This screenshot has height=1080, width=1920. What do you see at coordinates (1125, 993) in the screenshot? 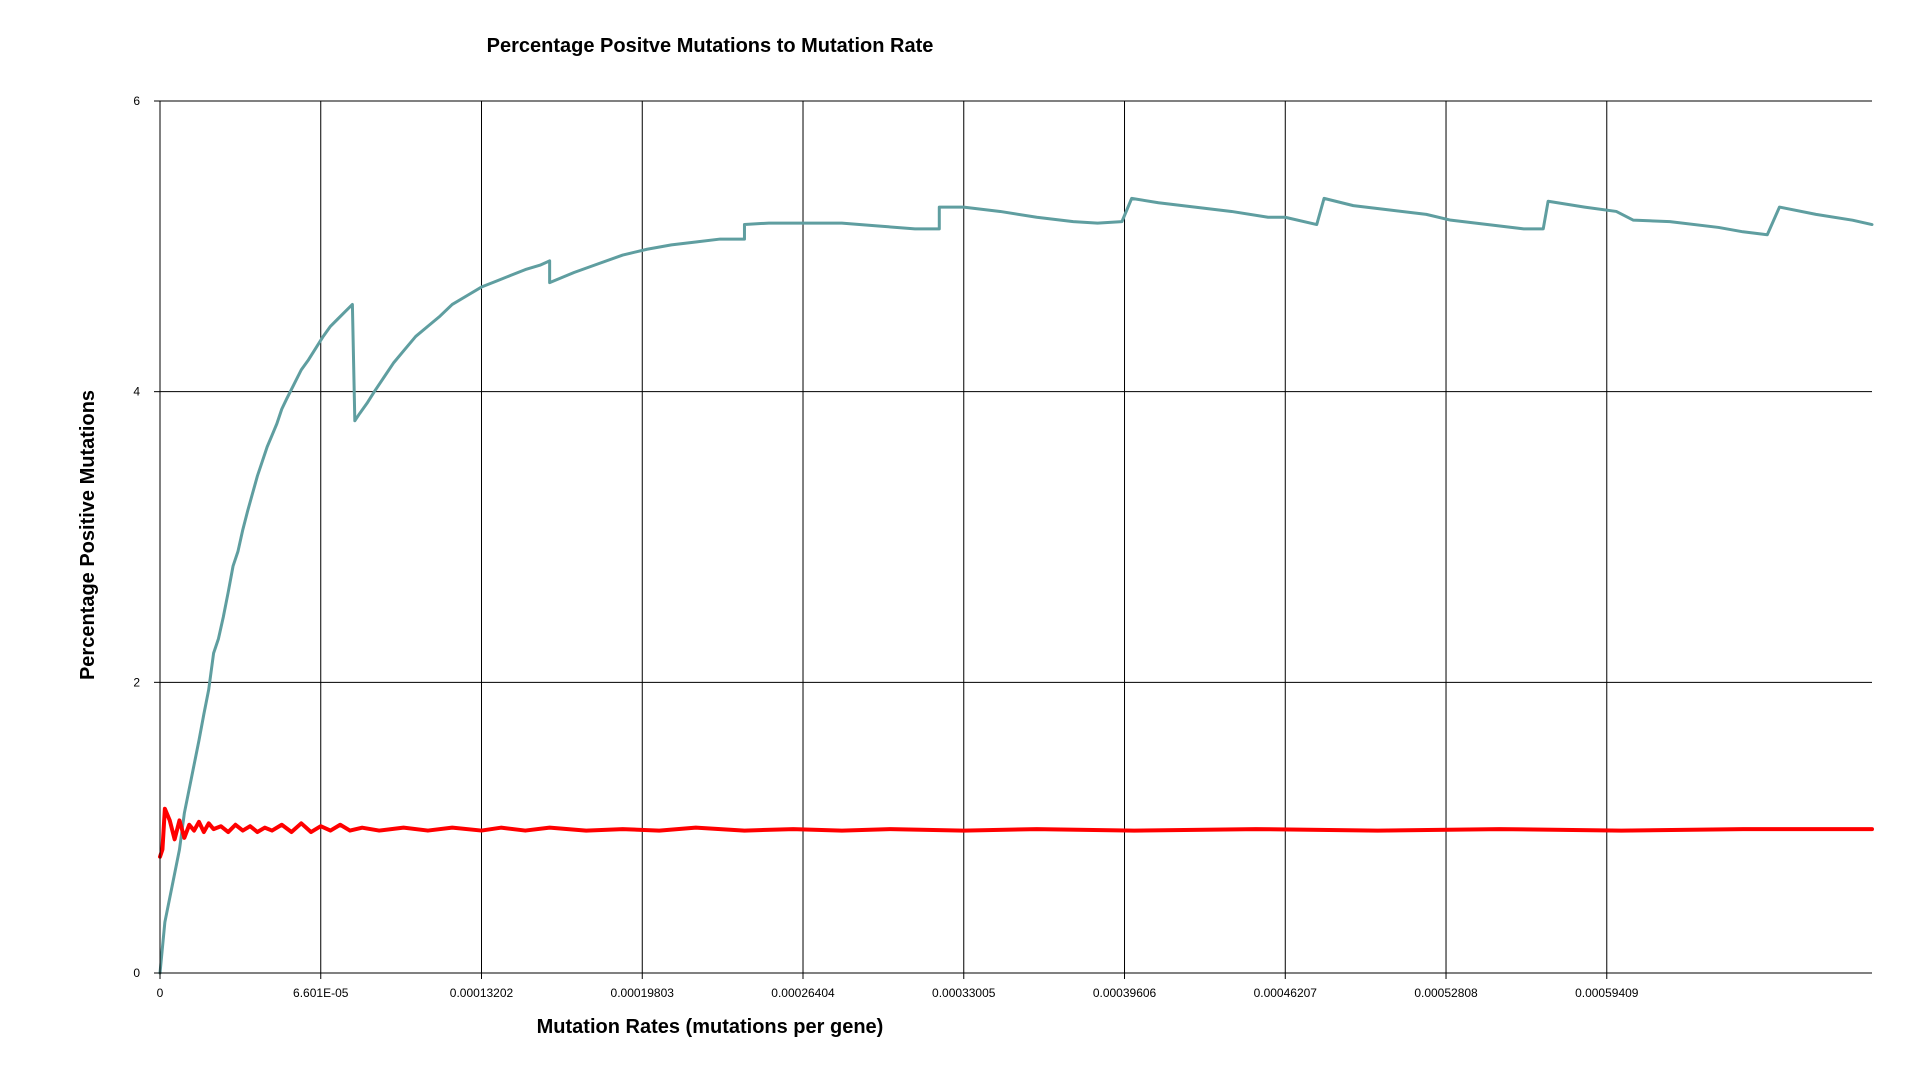
I see `x-tick-label: 0.00039606` at bounding box center [1125, 993].